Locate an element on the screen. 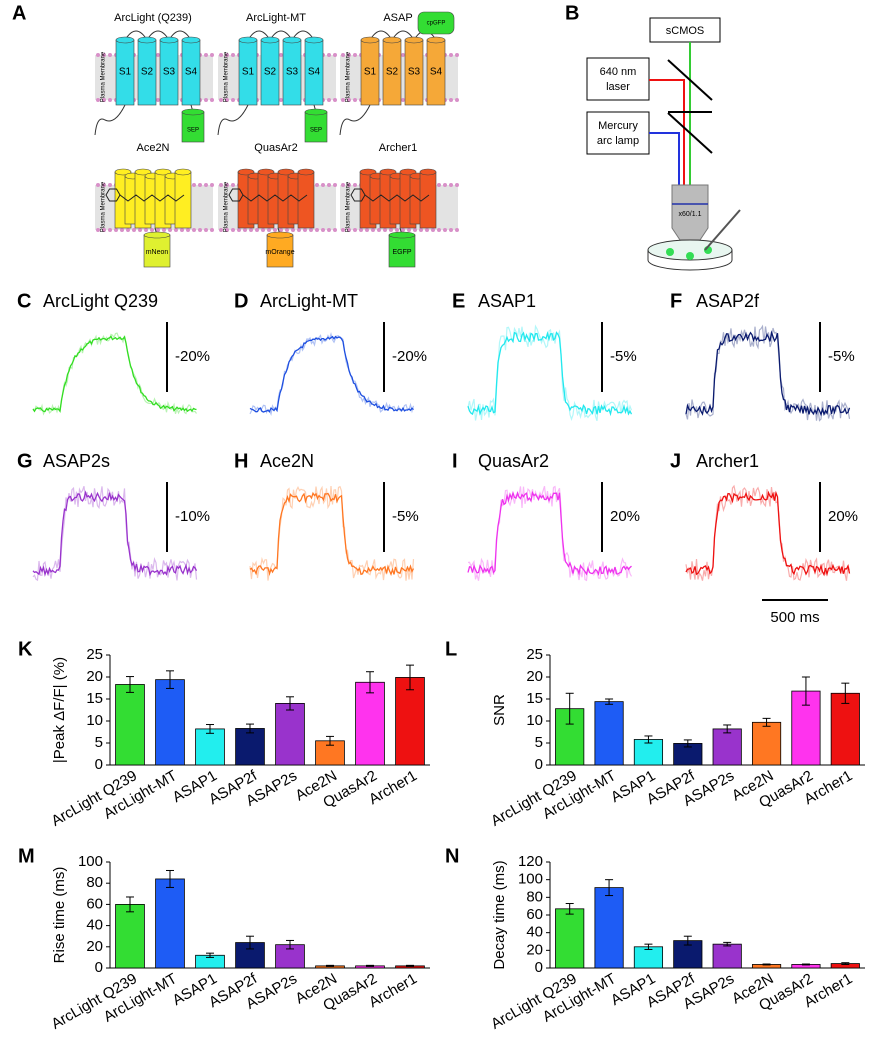  fp-label: mOrange is located at coordinates (279, 252).